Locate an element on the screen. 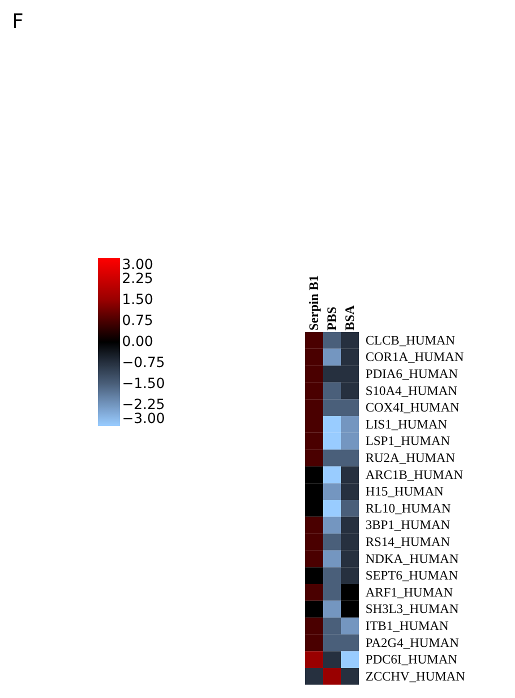 This screenshot has width=515, height=698. y-tick-label: NDKA_HUMAN is located at coordinates (413, 558).